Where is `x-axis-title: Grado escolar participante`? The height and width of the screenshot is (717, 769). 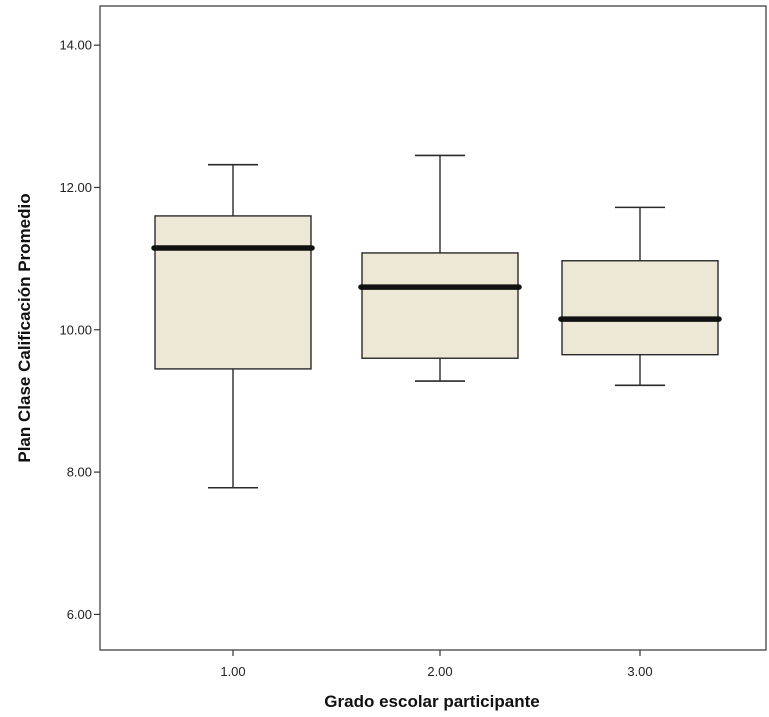
x-axis-title: Grado escolar participante is located at coordinates (431, 701).